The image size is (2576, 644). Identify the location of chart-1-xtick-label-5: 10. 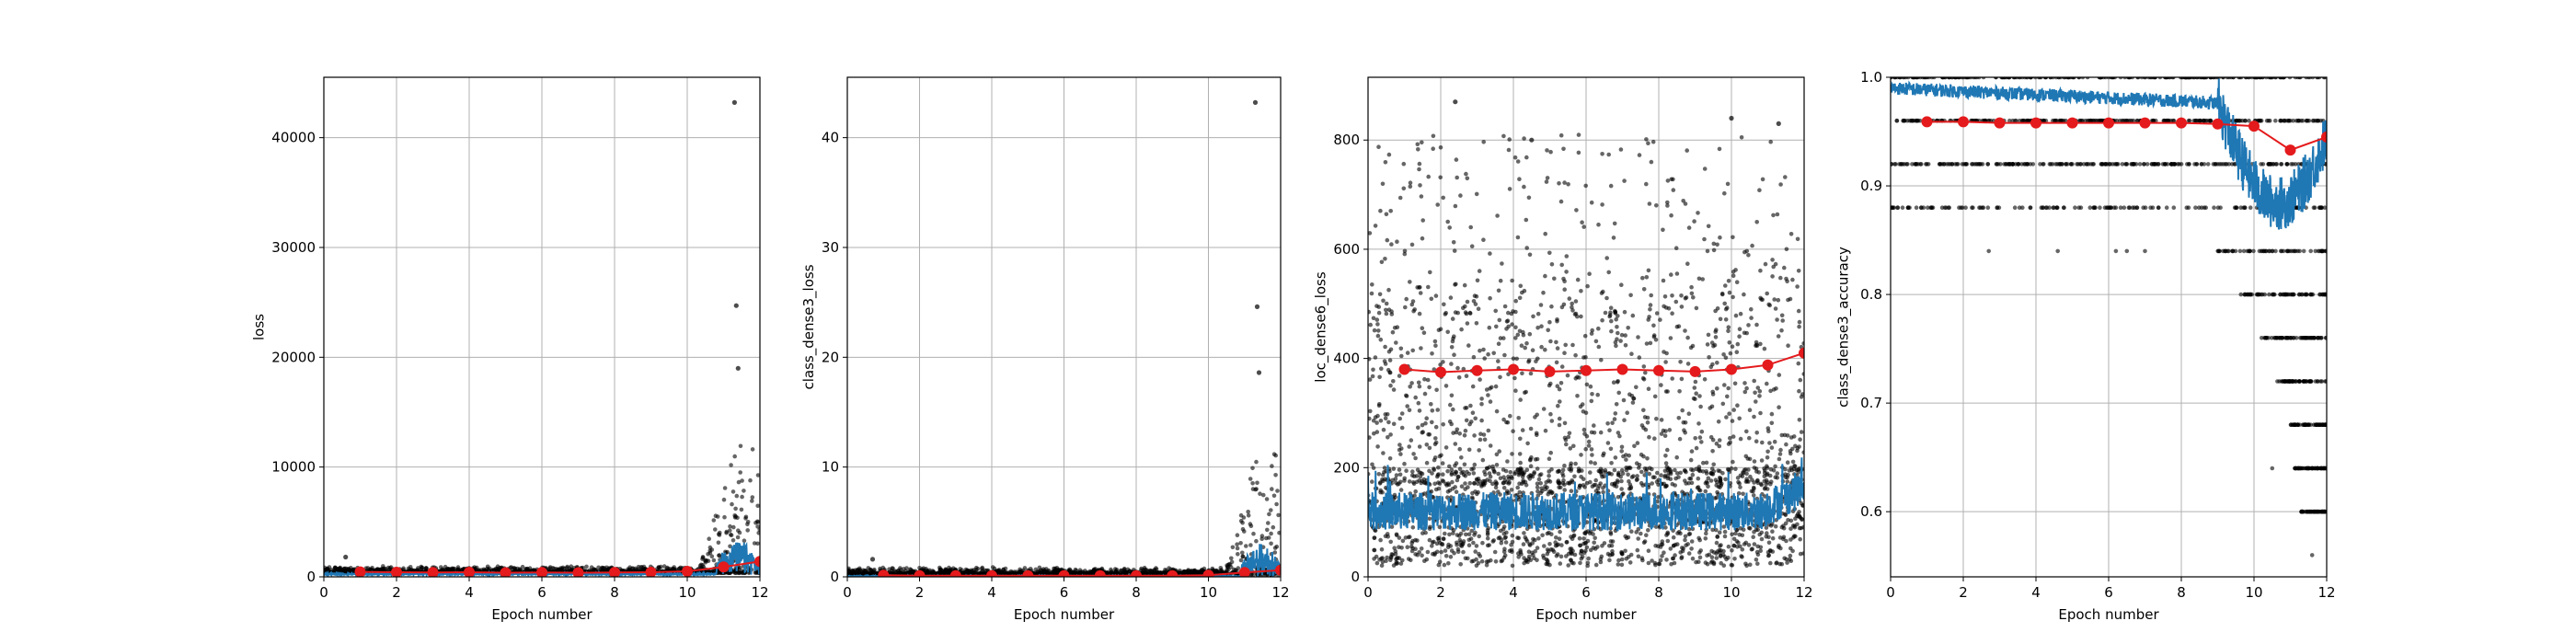
(687, 592).